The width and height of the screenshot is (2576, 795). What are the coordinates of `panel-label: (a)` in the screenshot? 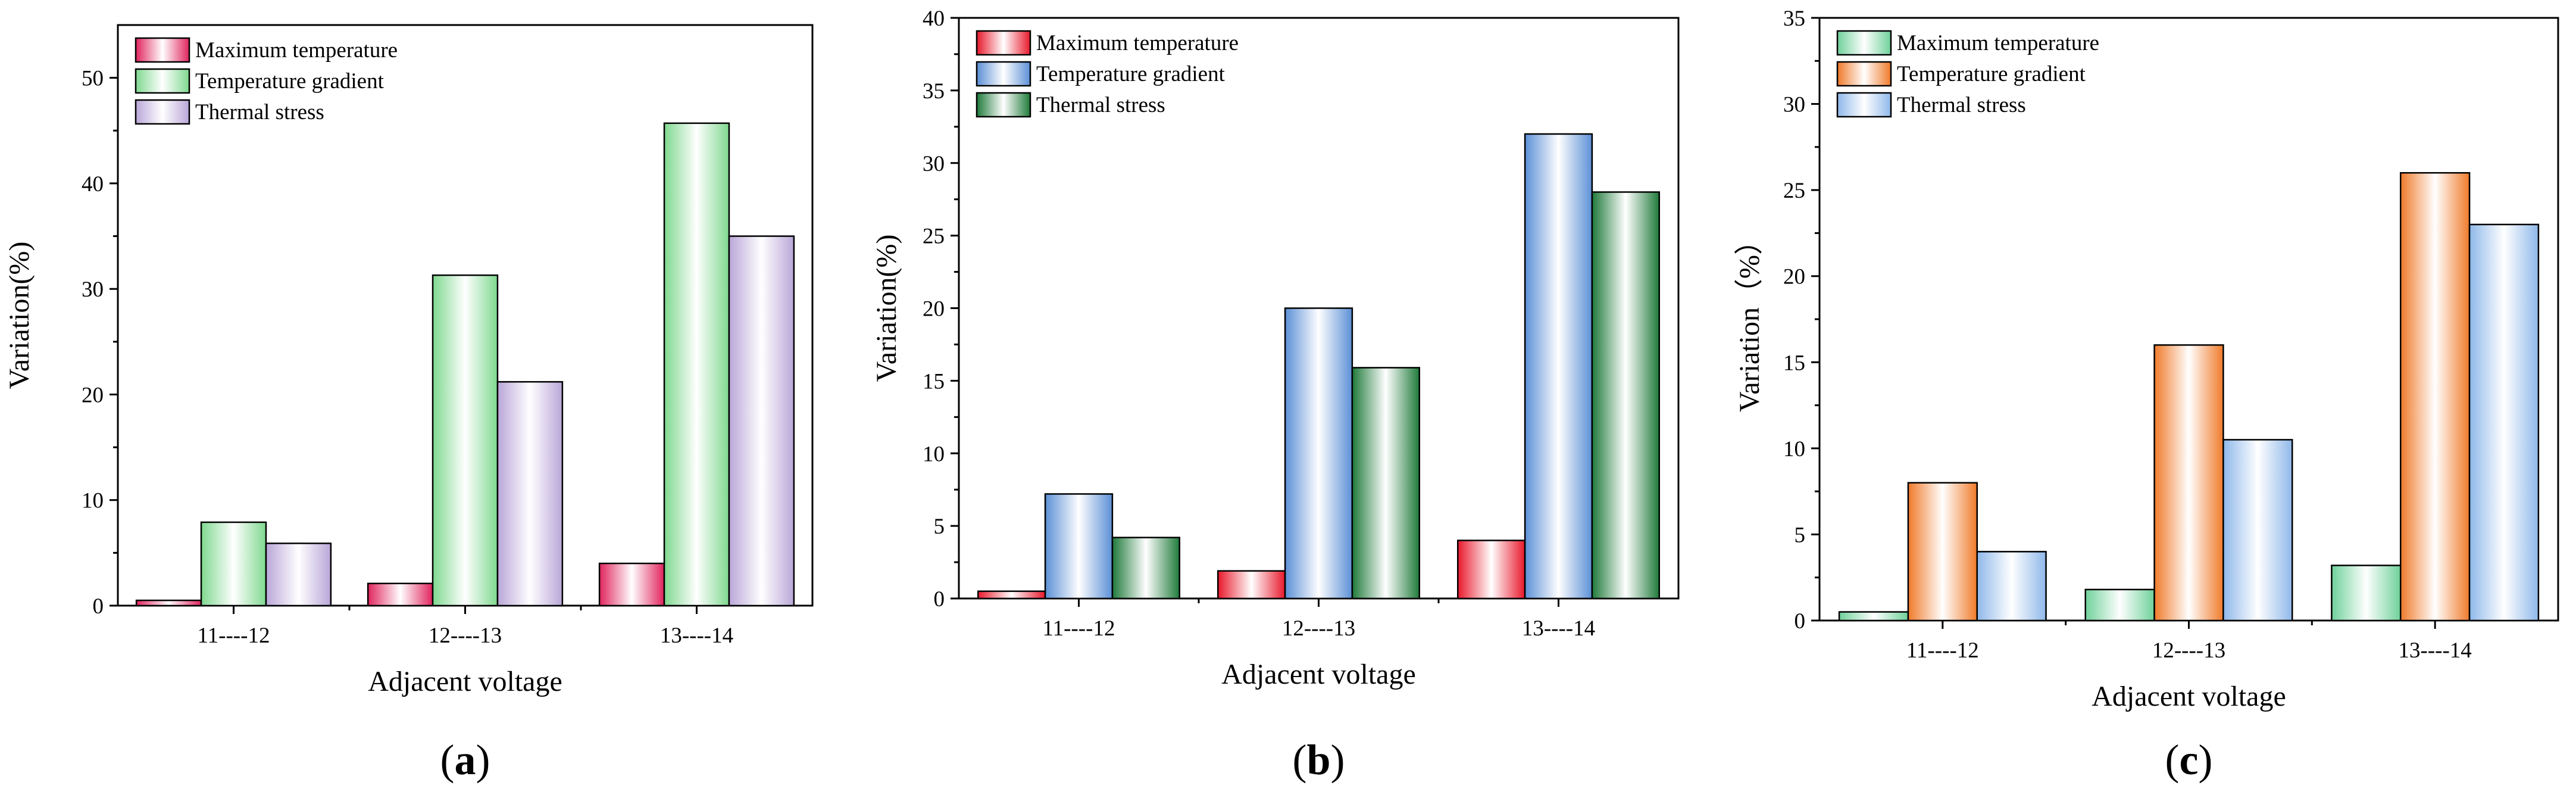 It's located at (465, 760).